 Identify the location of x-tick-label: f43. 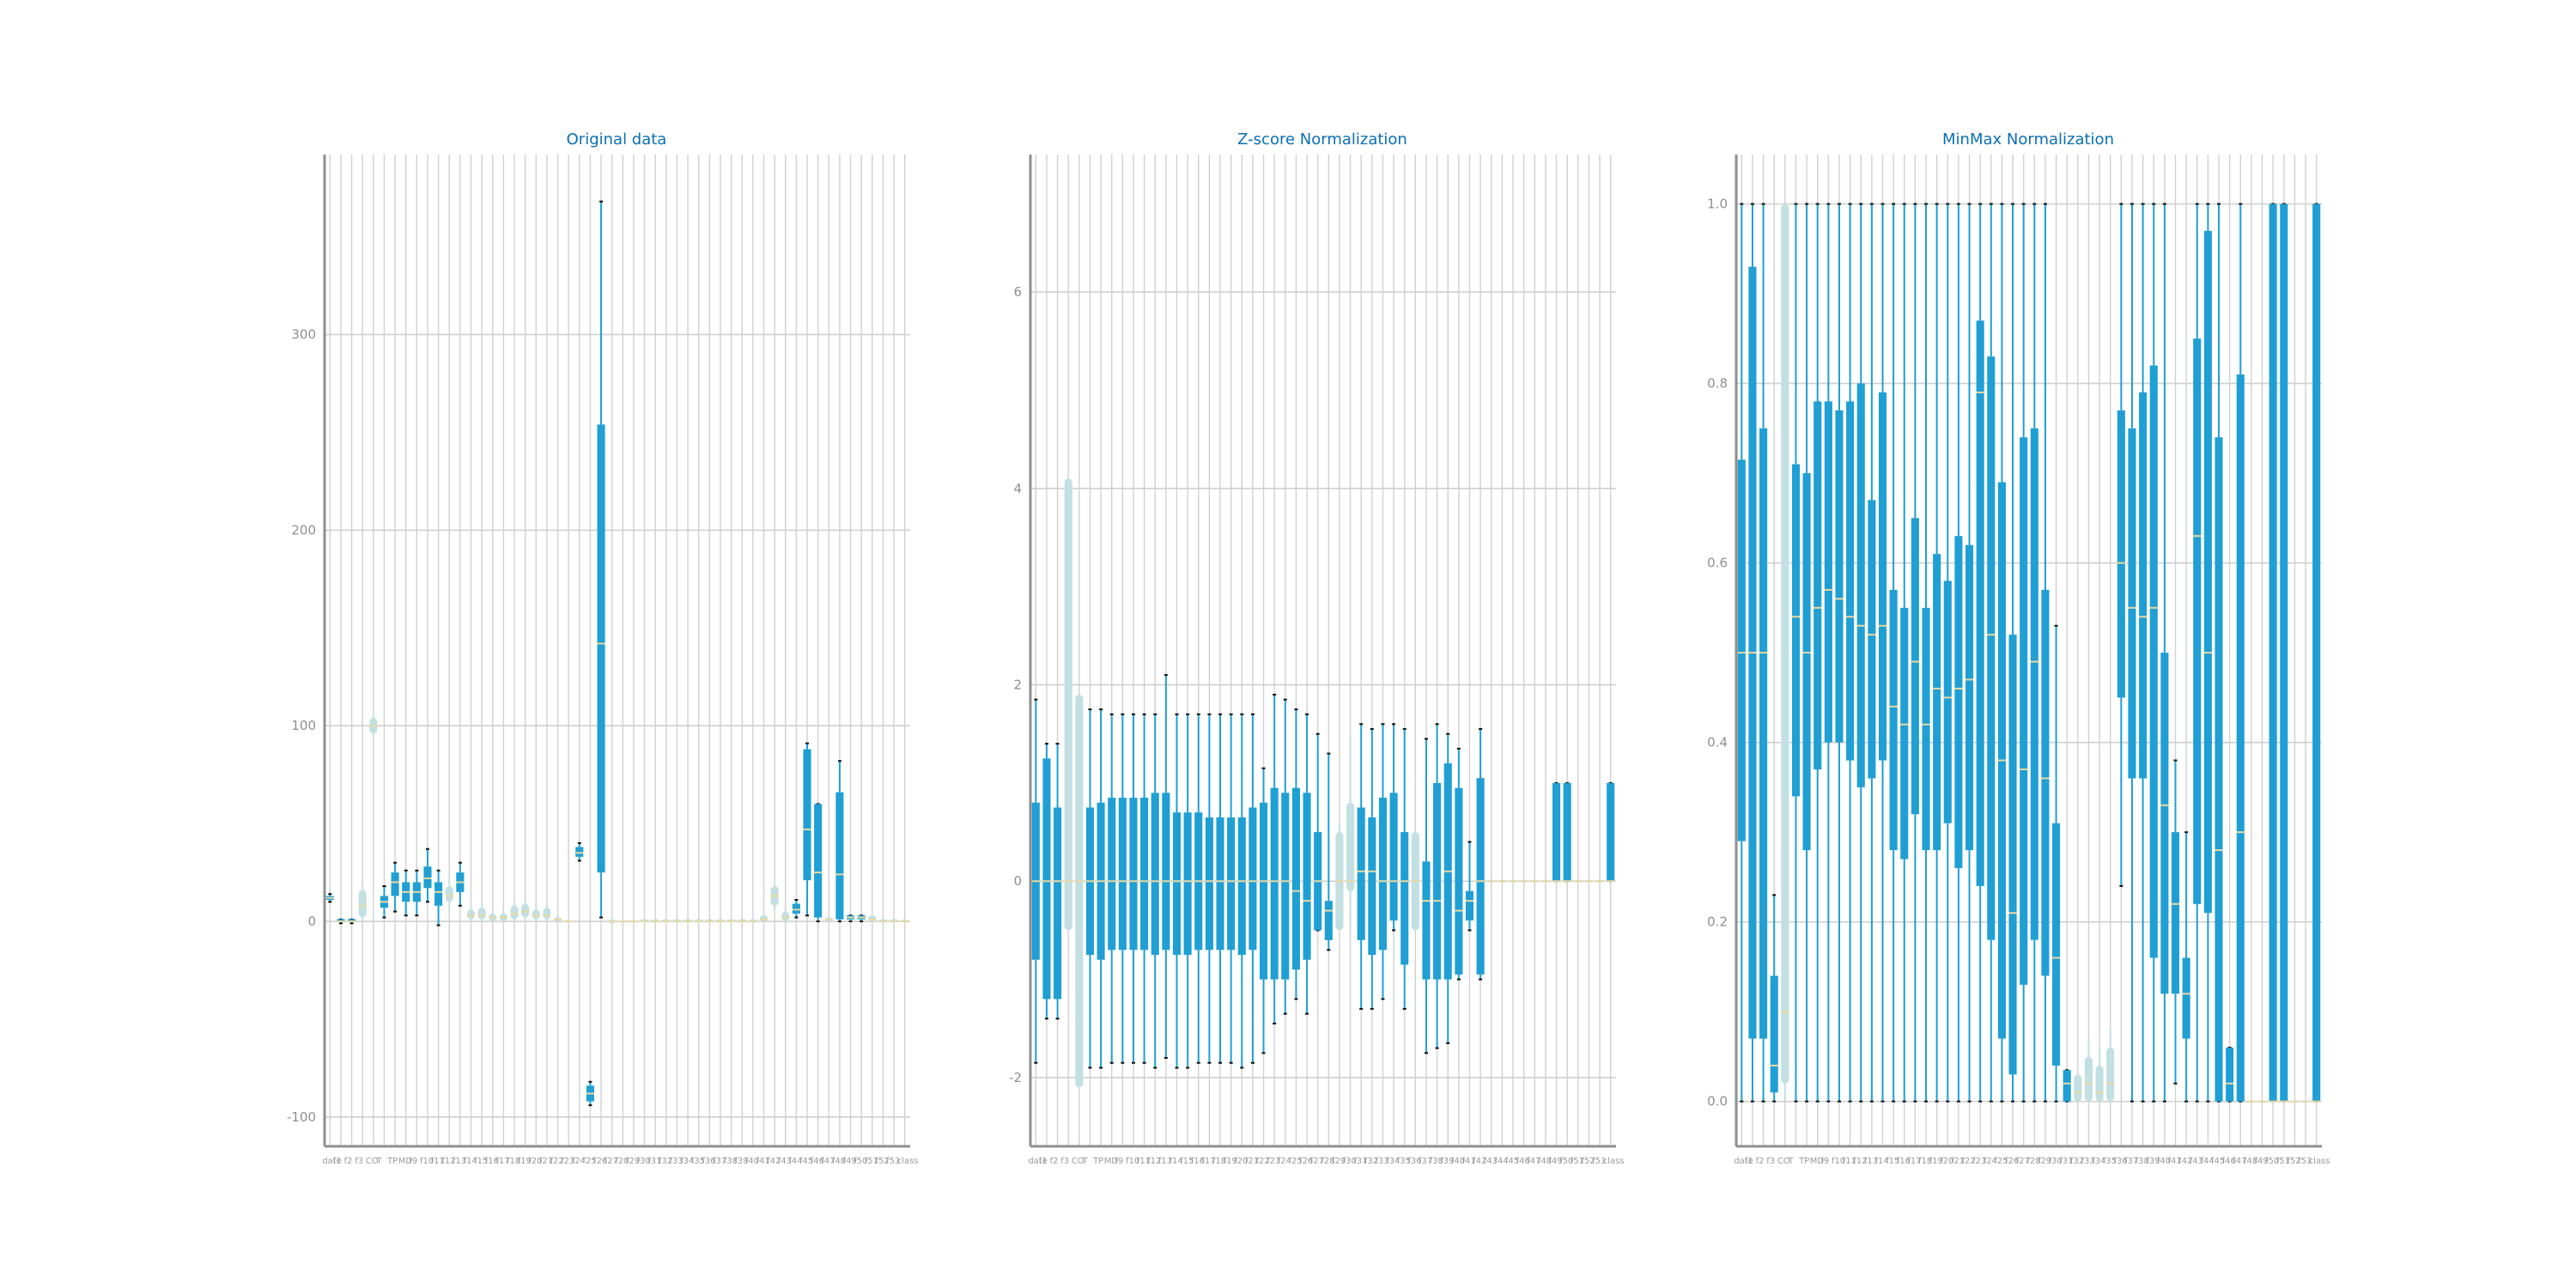
(1491, 1162).